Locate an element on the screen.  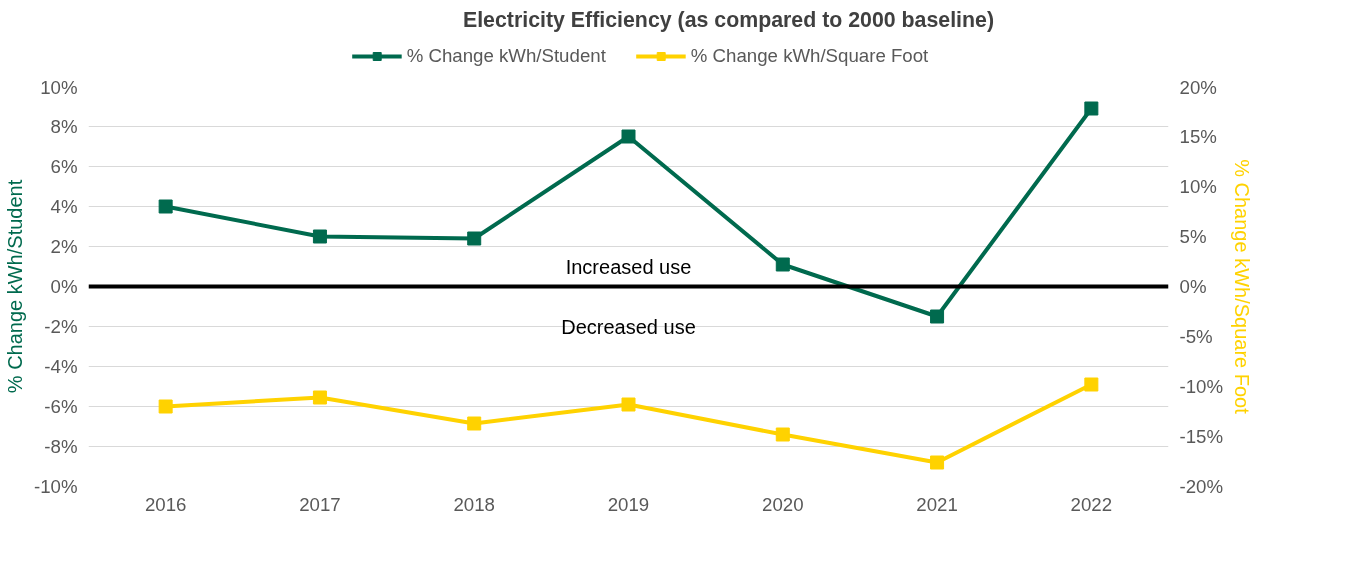
y2-tick-label: 0% is located at coordinates (1193, 286).